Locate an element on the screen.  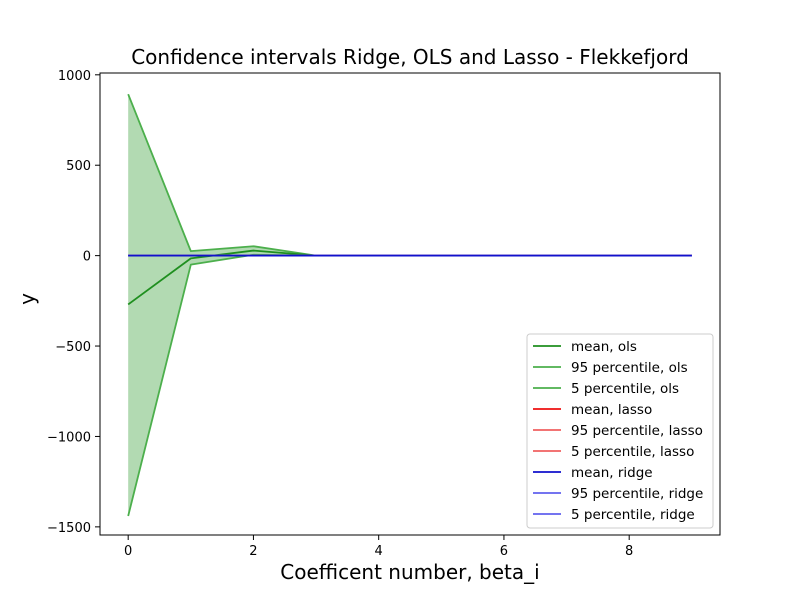
legend-label-95-percentile-ols: 95 percentile, ols is located at coordinates (629, 368).